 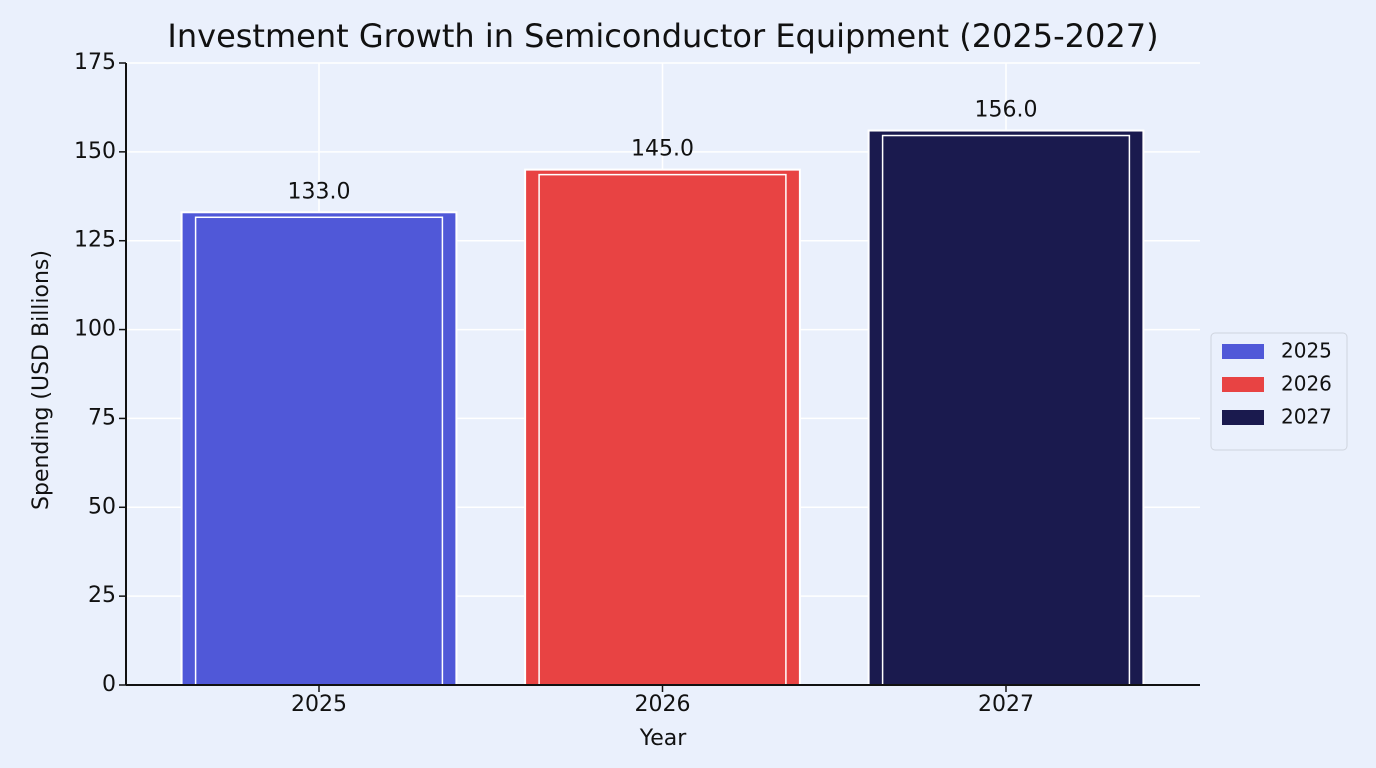 What do you see at coordinates (319, 191) in the screenshot?
I see `value-label: 133.0` at bounding box center [319, 191].